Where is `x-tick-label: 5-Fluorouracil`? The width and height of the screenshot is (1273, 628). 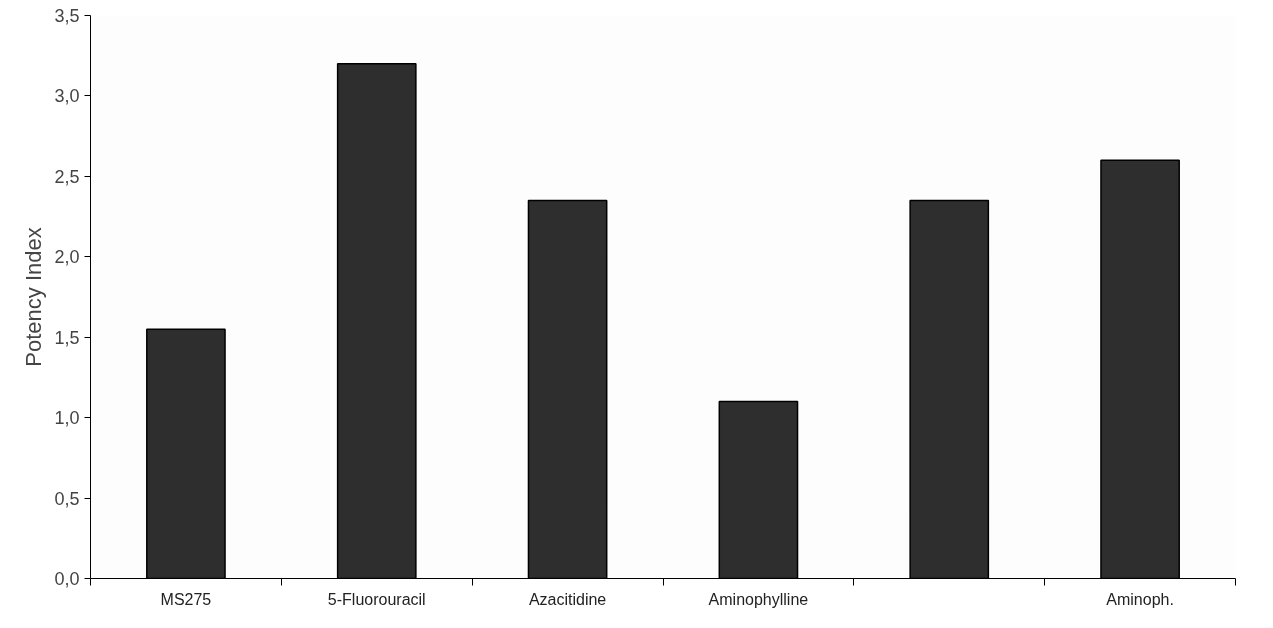
x-tick-label: 5-Fluorouracil is located at coordinates (376, 599).